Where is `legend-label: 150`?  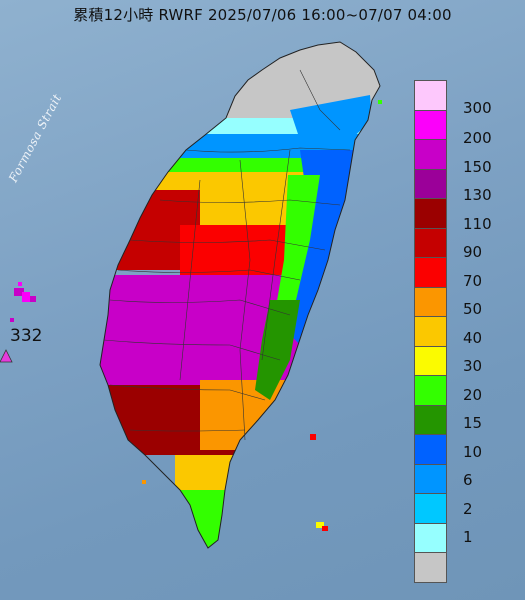
legend-label: 150 is located at coordinates (477, 166).